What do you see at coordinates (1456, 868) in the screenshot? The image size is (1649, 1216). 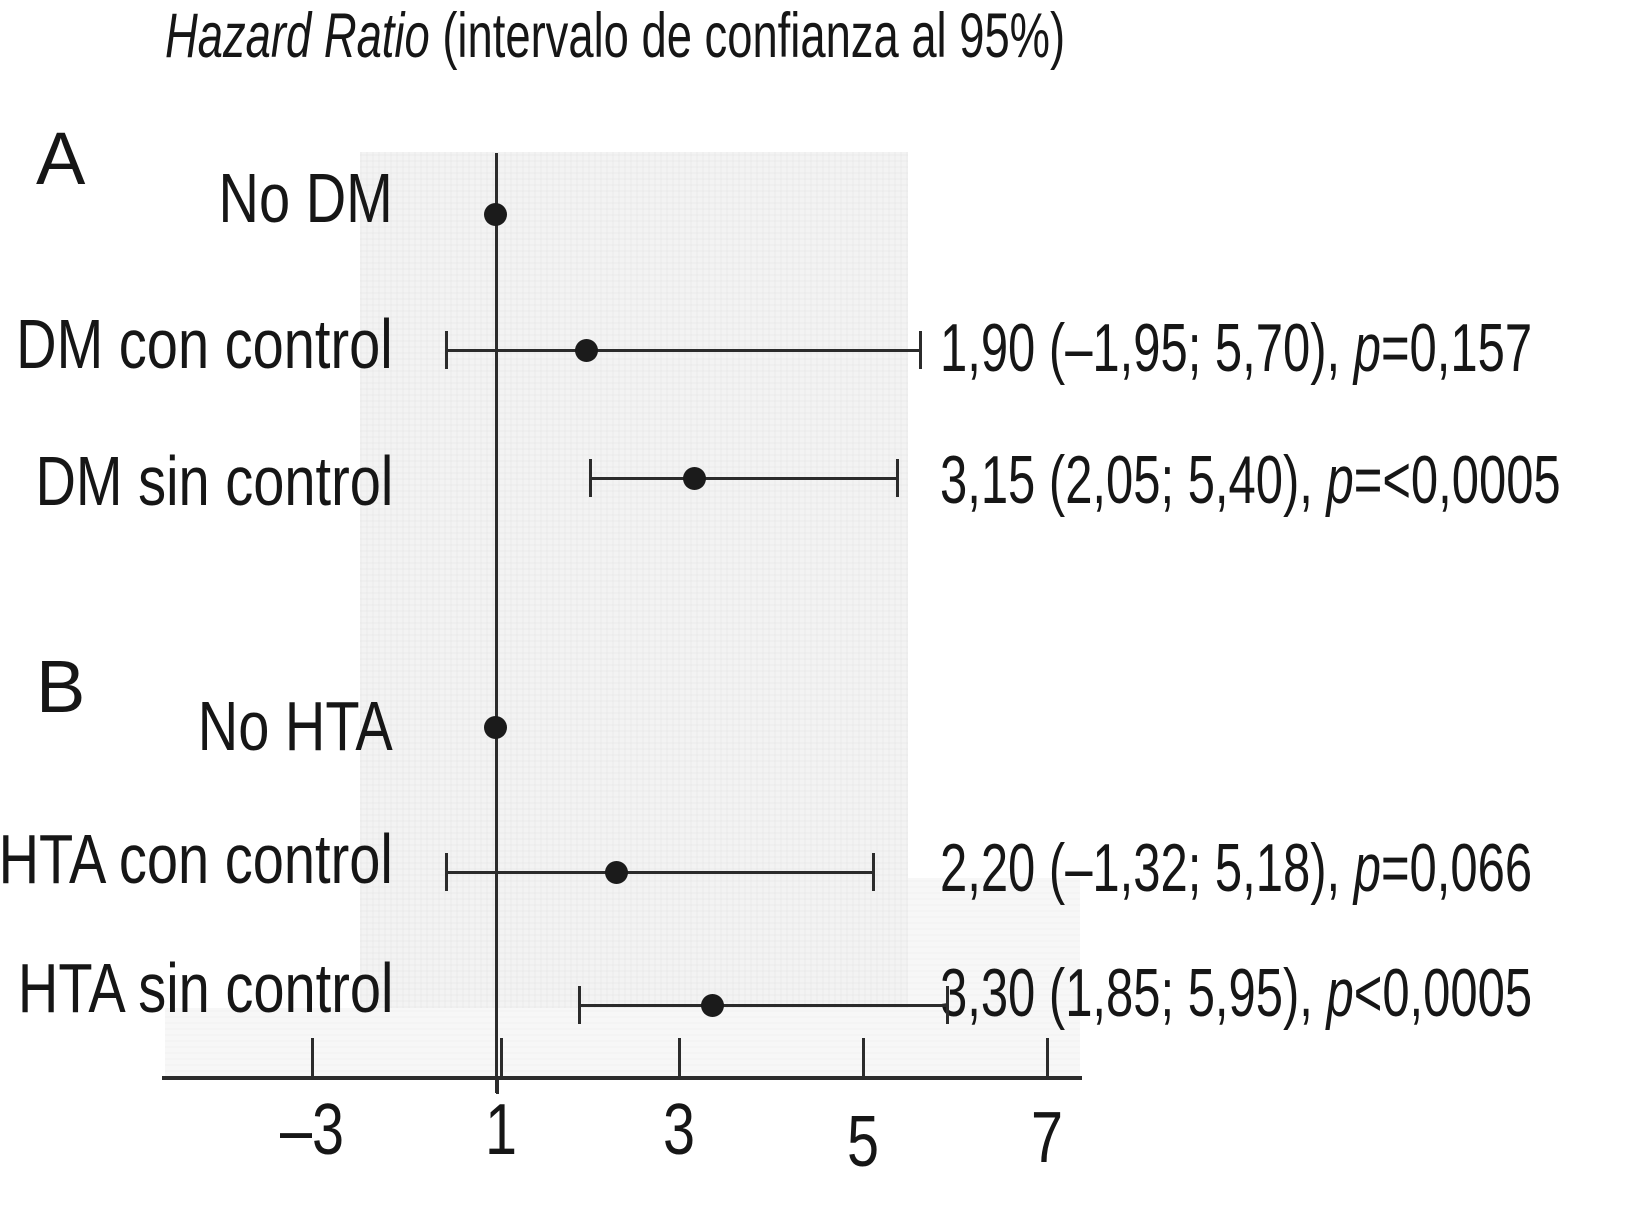 I see `annotation-p-value: =0,066` at bounding box center [1456, 868].